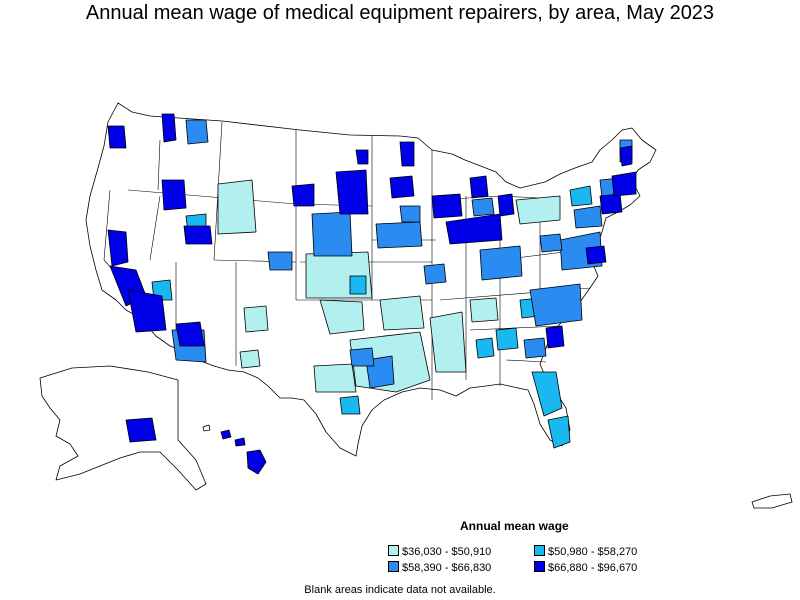 The image size is (800, 600). I want to click on legend-label-4: $66,880 - $96,670, so click(593, 568).